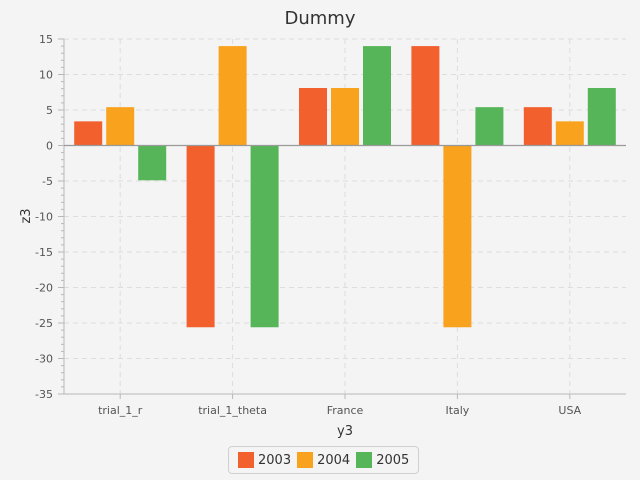 The width and height of the screenshot is (640, 480). What do you see at coordinates (26, 215) in the screenshot?
I see `y-axis-label: z3` at bounding box center [26, 215].